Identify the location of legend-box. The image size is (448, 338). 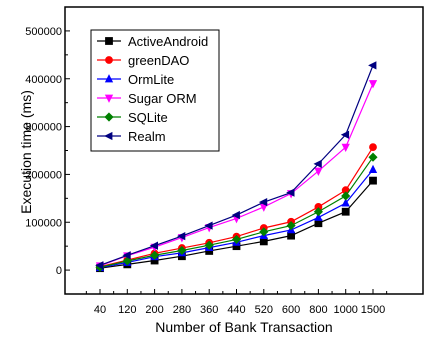
(155, 90).